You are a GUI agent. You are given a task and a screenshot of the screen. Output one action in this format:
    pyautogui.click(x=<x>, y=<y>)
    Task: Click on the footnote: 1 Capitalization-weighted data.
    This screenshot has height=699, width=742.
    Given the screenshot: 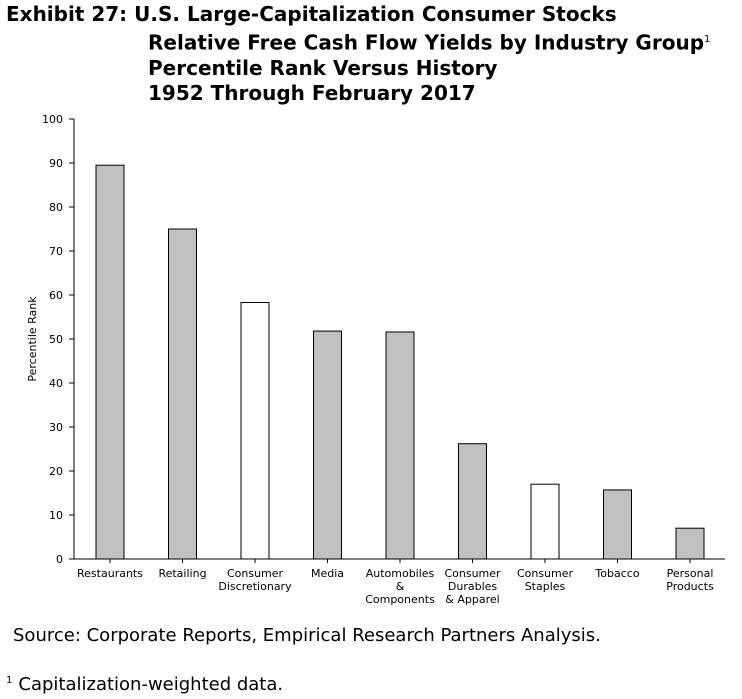 What is the action you would take?
    pyautogui.click(x=144, y=684)
    